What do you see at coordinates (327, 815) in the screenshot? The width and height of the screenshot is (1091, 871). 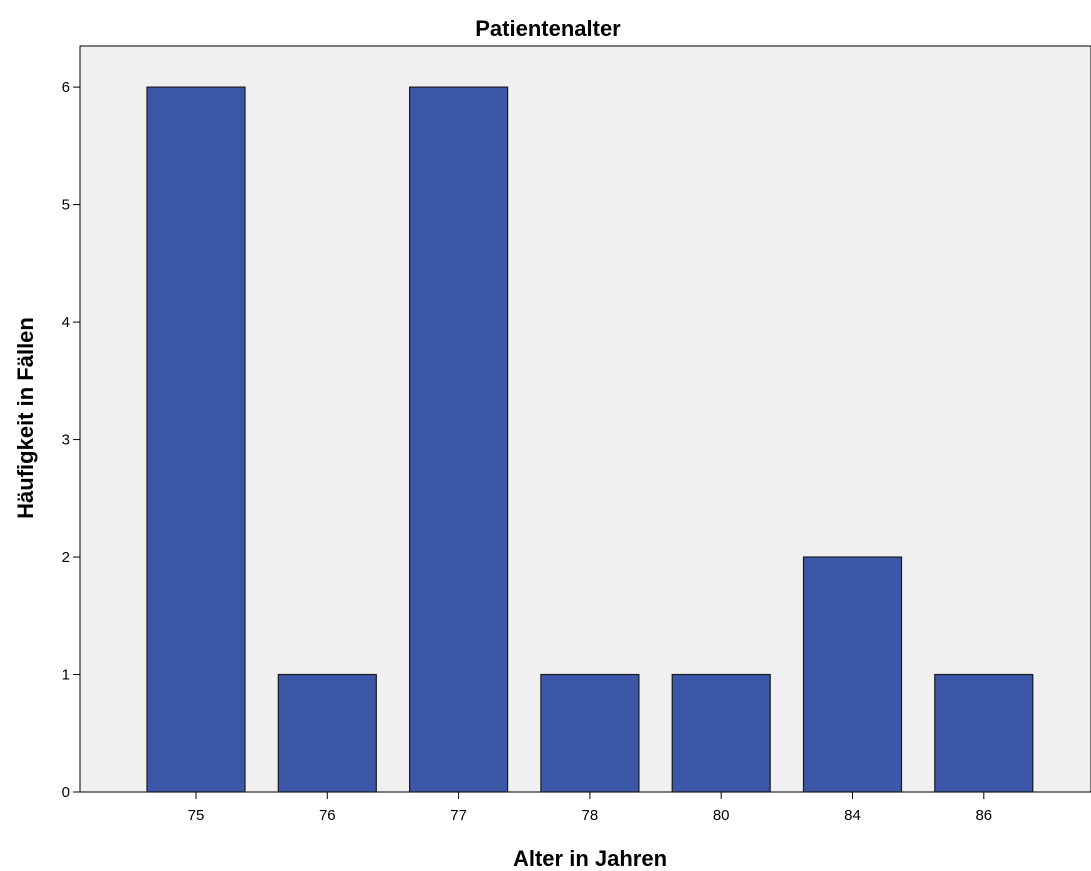 I see `x-tick-label: 76` at bounding box center [327, 815].